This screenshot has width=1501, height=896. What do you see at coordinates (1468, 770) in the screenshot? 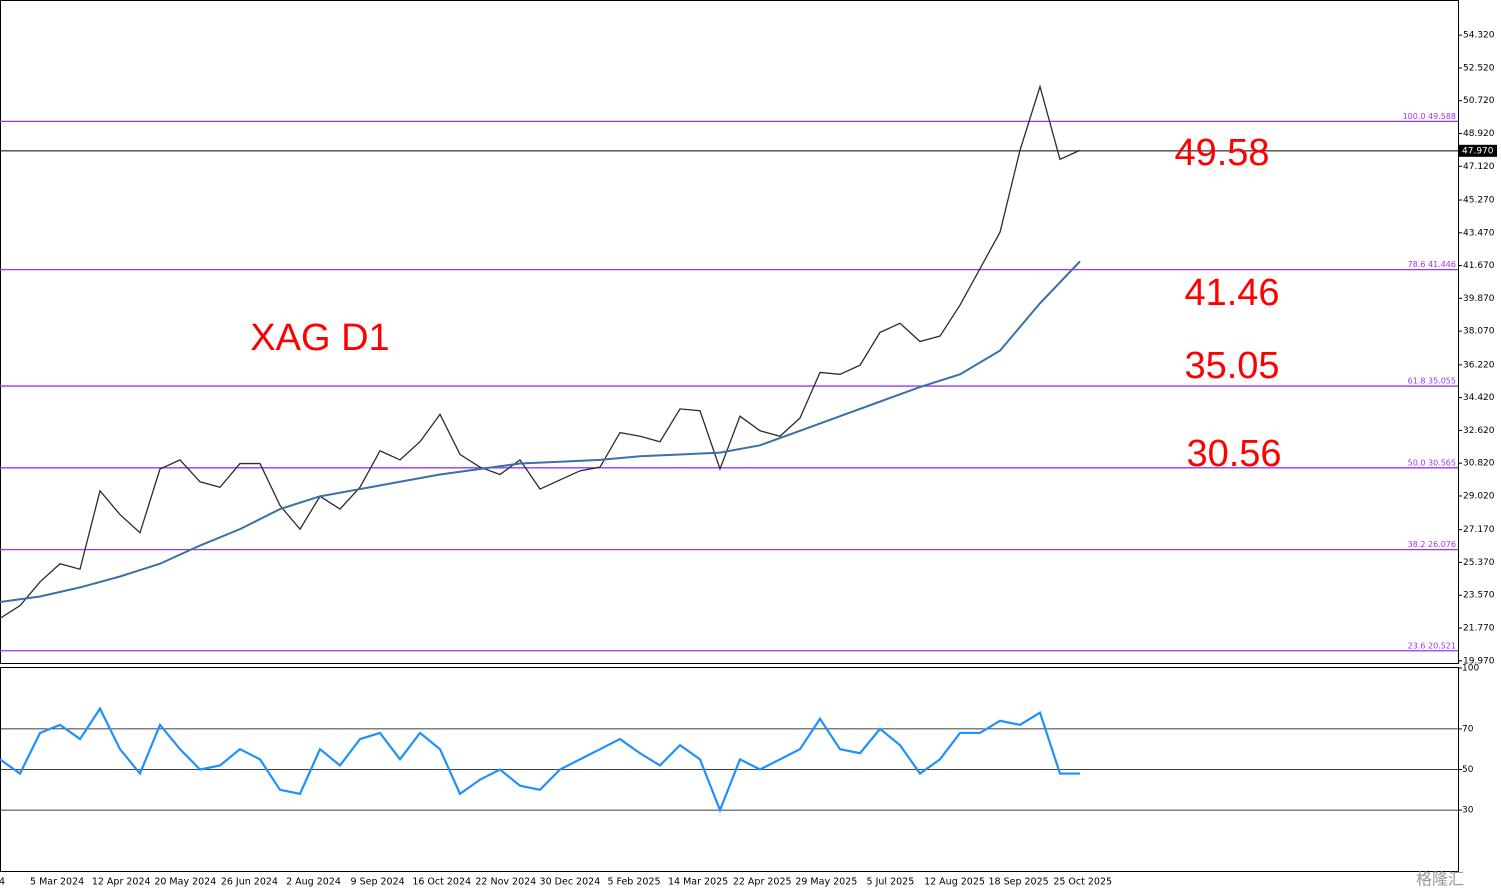
I see `y-tick-label: 50` at bounding box center [1468, 770].